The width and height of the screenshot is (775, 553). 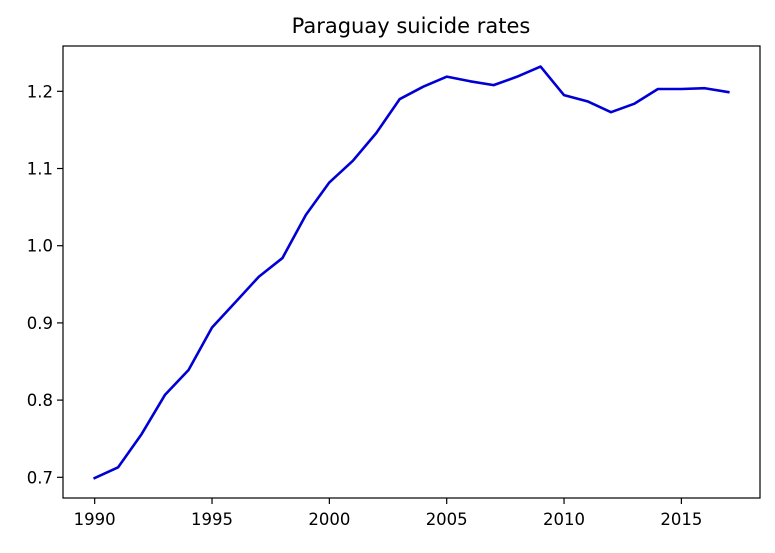 I want to click on x-tick-label: 1995, so click(x=212, y=519).